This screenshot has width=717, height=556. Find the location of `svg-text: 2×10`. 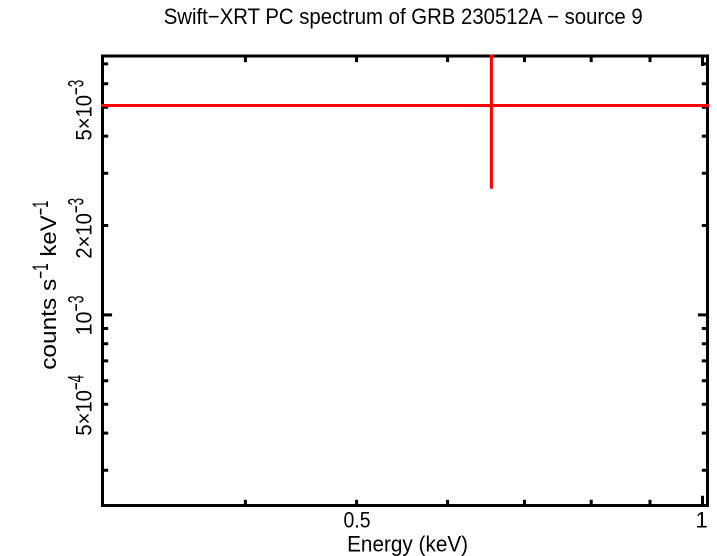

svg-text: 2×10 is located at coordinates (84, 236).